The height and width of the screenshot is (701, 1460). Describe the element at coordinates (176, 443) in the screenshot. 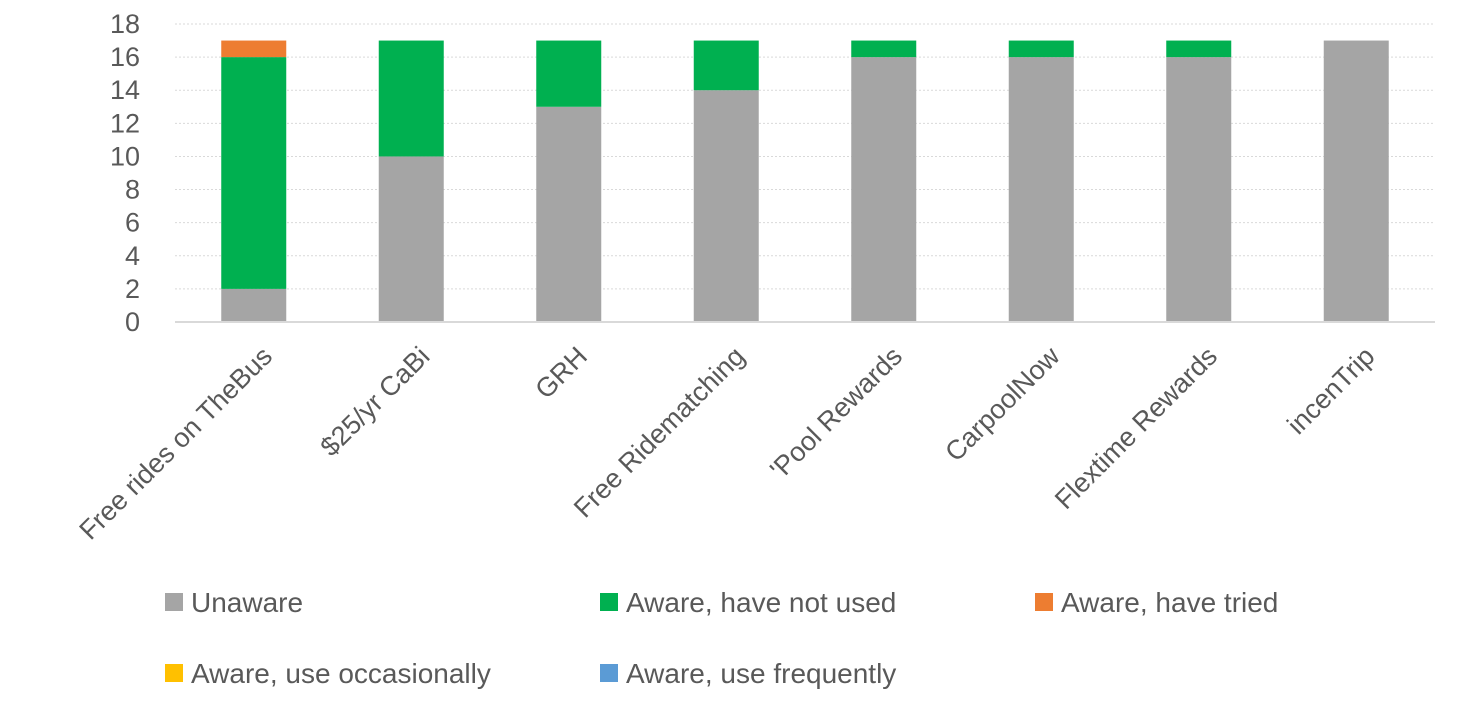

I see `x-category-label: Free rides on TheBus` at that location.